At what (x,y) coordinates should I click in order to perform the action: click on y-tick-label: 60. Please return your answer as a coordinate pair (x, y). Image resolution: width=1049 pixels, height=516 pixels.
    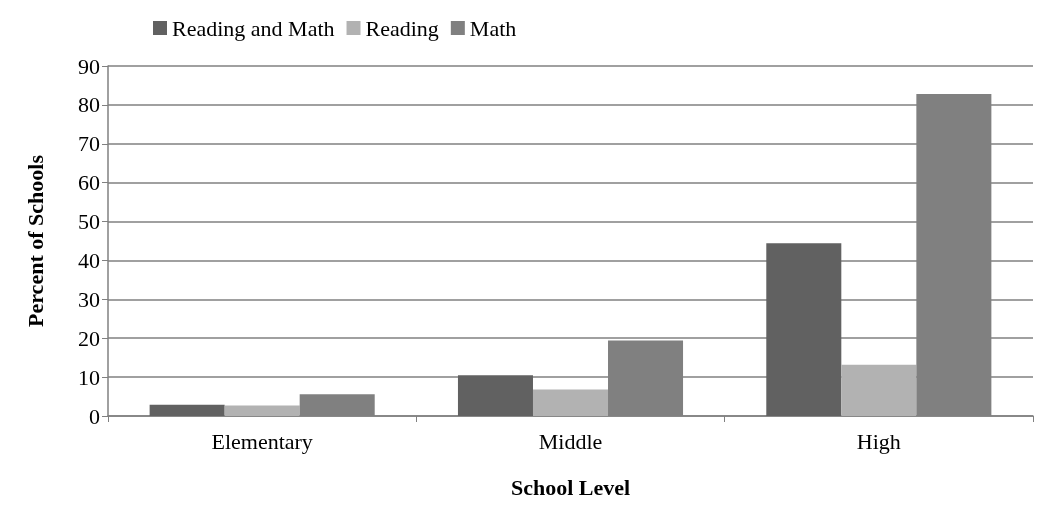
    Looking at the image, I should click on (89, 183).